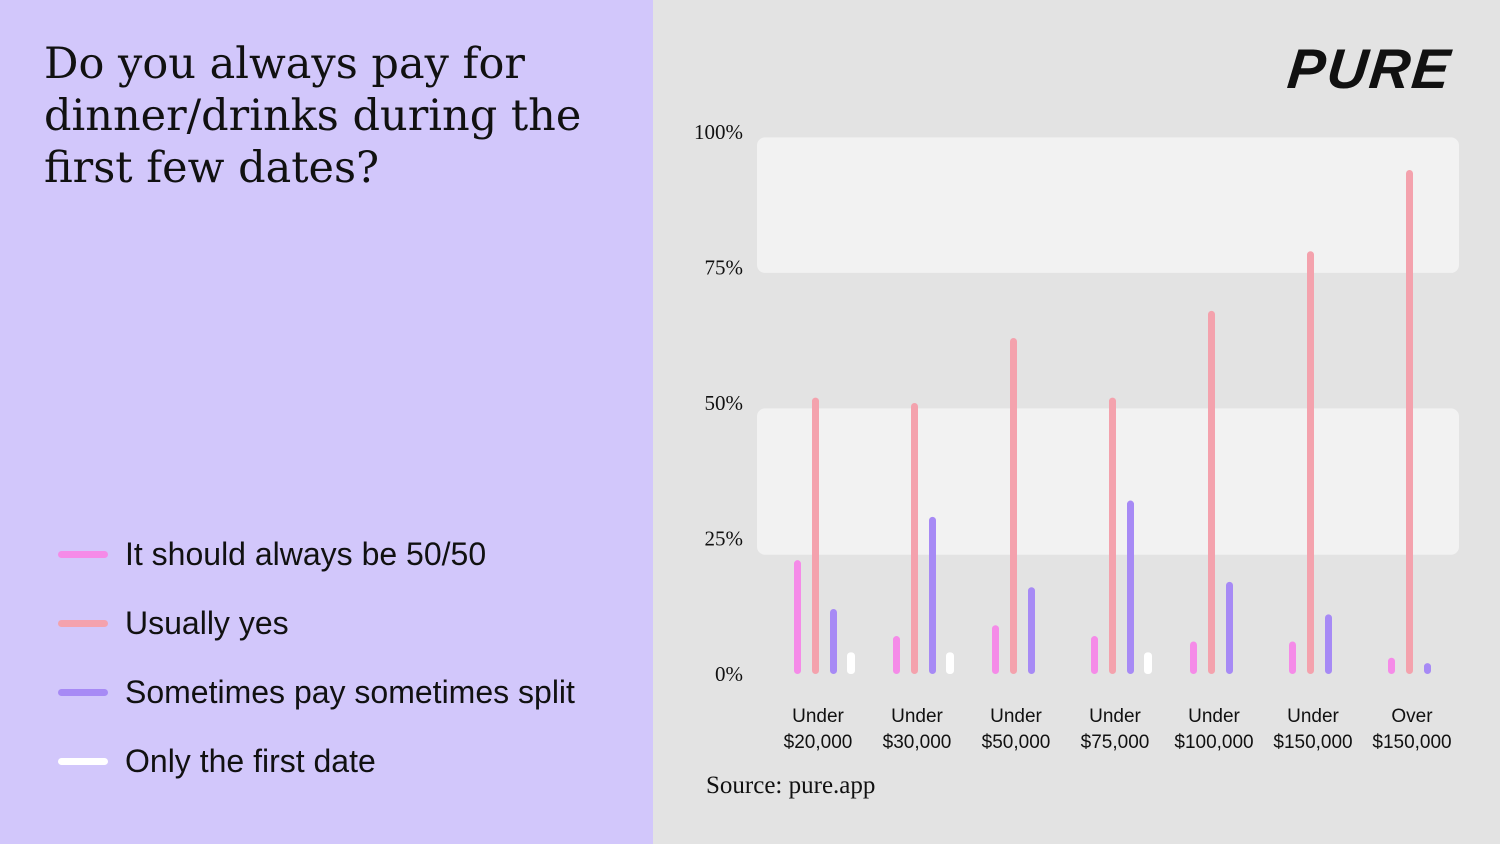 This screenshot has height=844, width=1500. I want to click on x-tick-label: $30,000, so click(917, 742).